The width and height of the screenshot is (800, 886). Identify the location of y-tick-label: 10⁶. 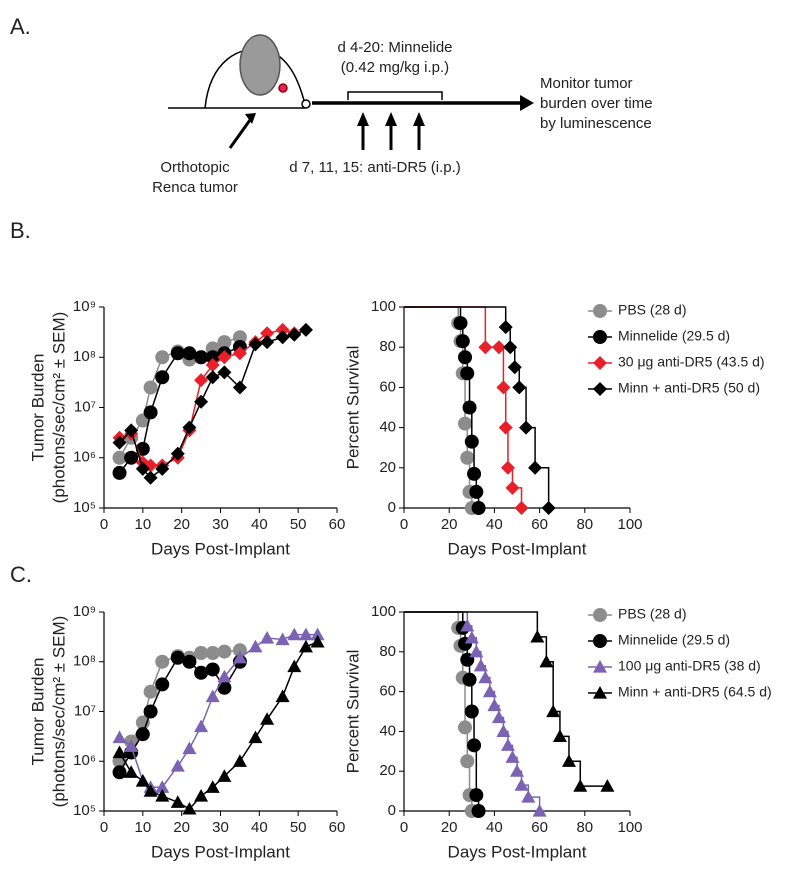
(84, 760).